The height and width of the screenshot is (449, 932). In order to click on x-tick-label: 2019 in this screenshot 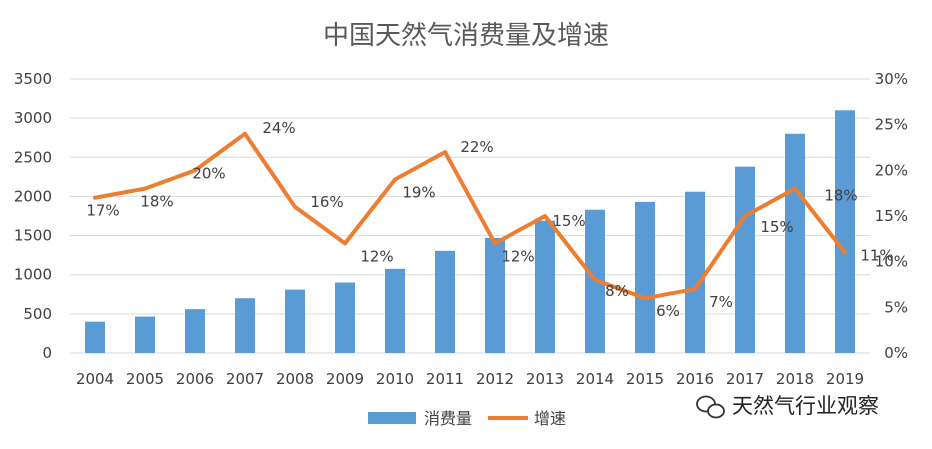, I will do `click(845, 379)`.